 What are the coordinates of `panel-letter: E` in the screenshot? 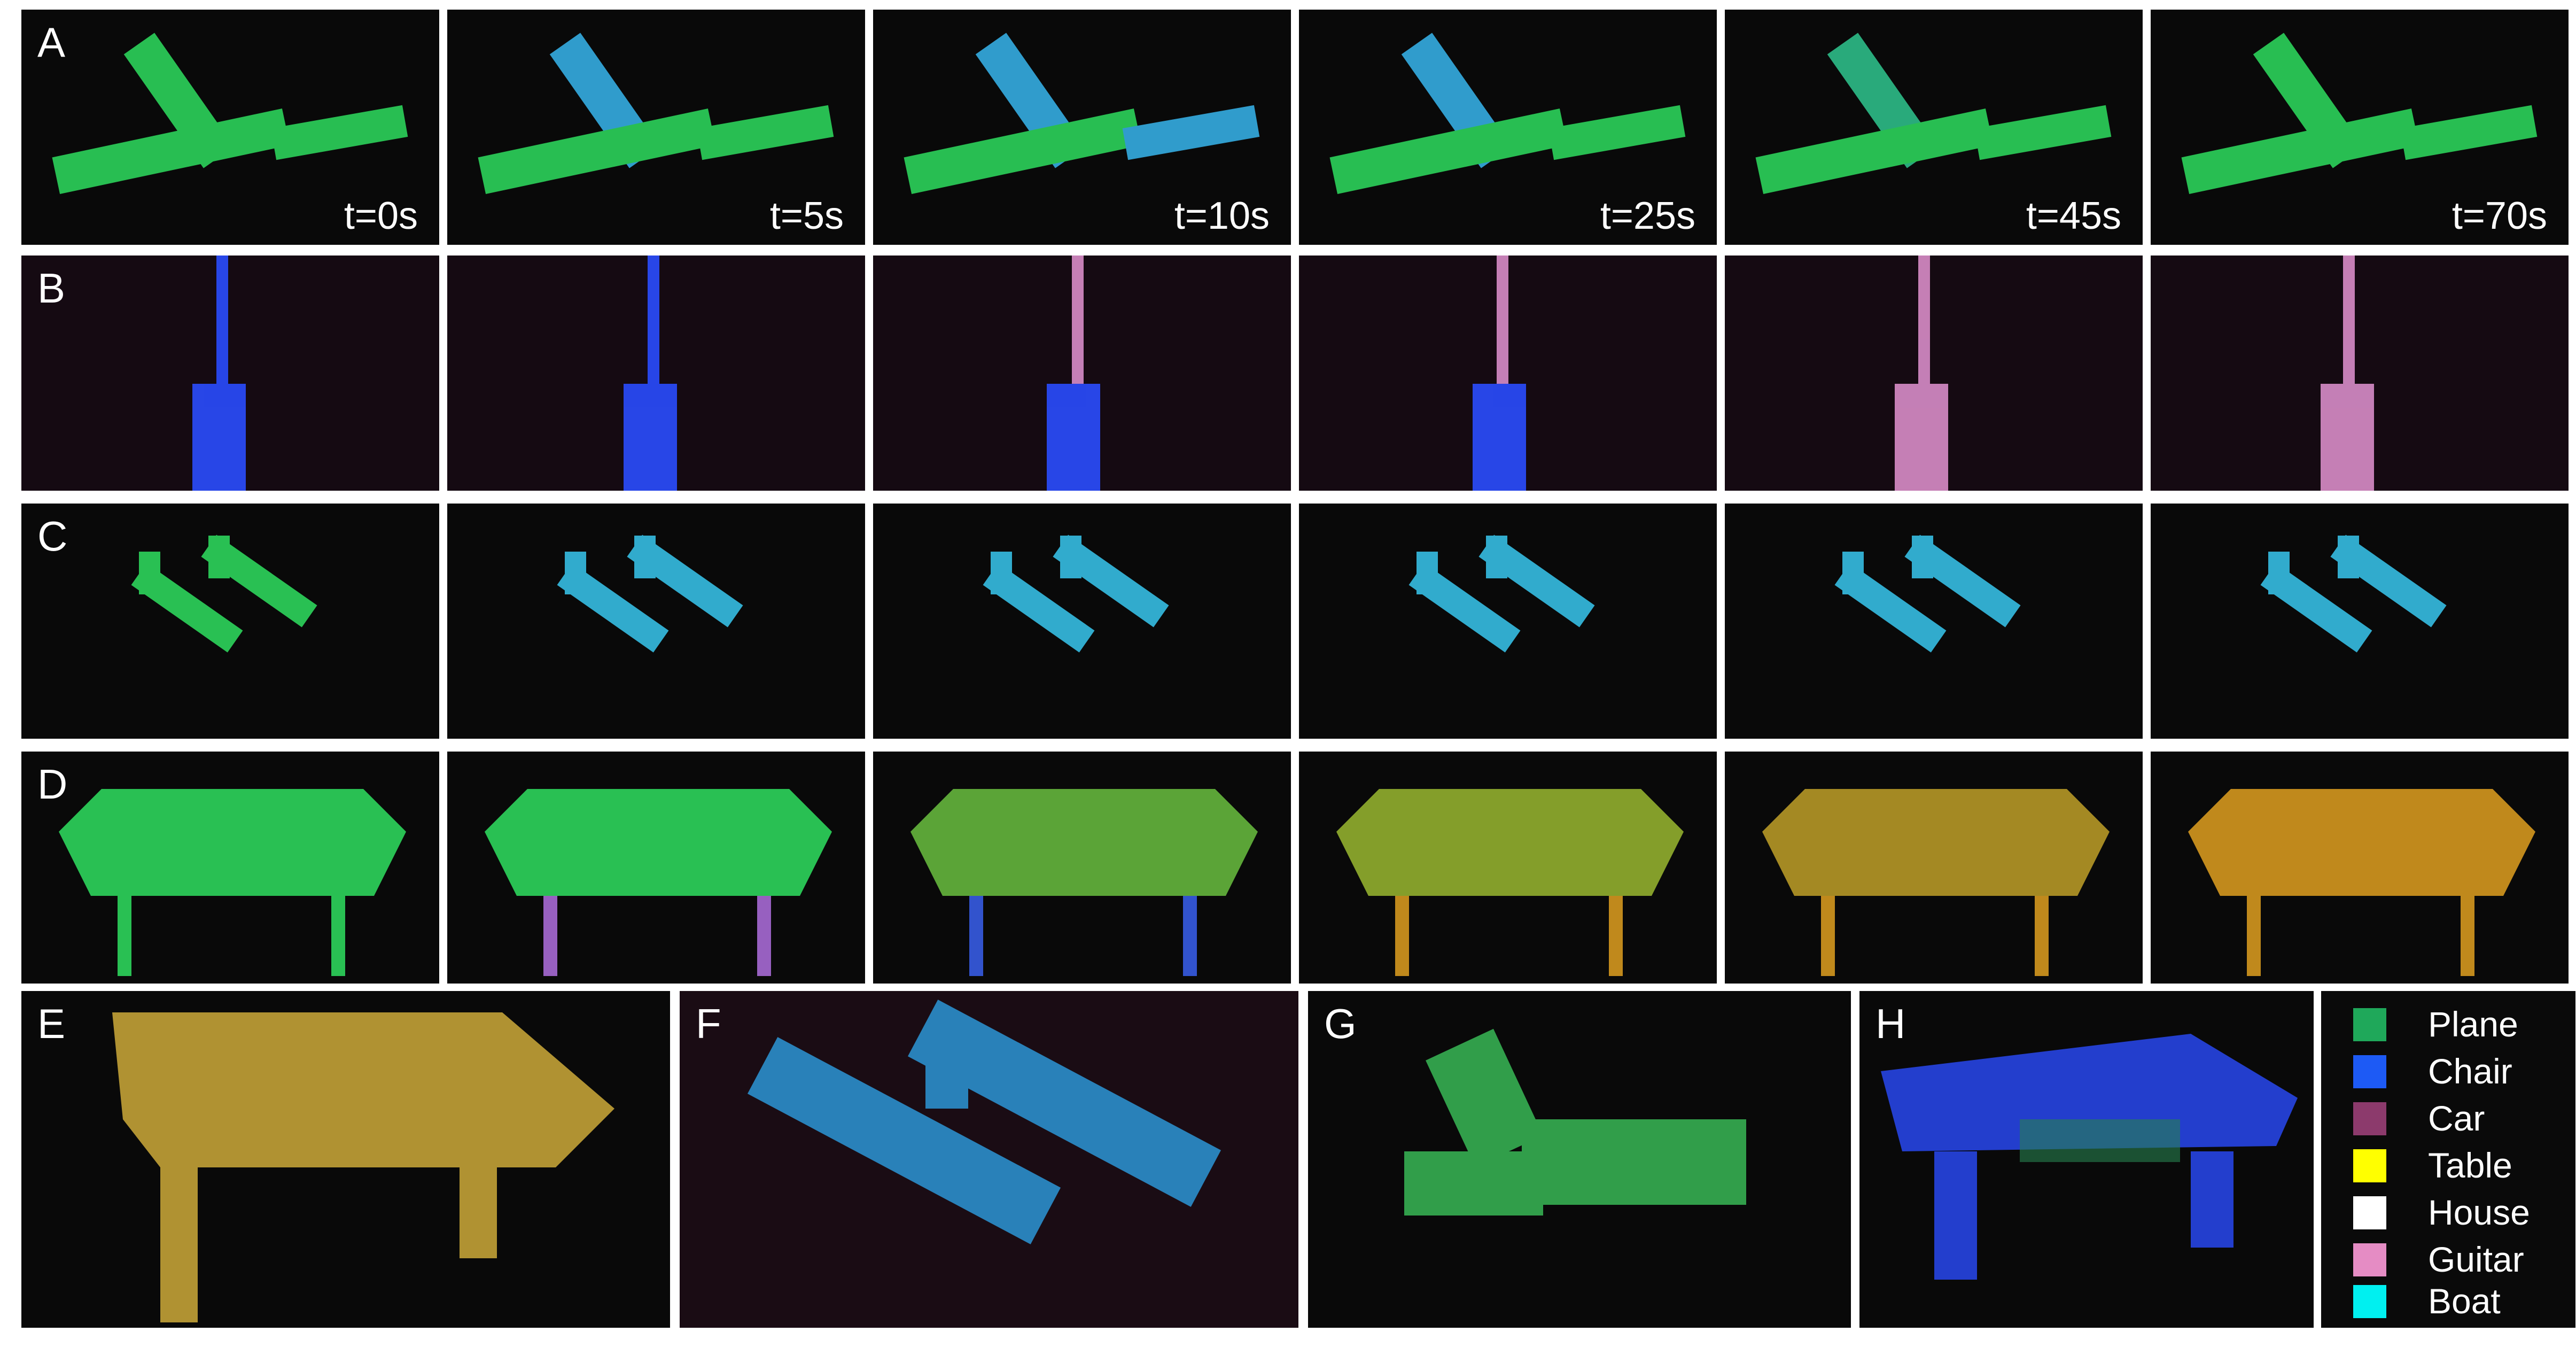 It's located at (51, 1023).